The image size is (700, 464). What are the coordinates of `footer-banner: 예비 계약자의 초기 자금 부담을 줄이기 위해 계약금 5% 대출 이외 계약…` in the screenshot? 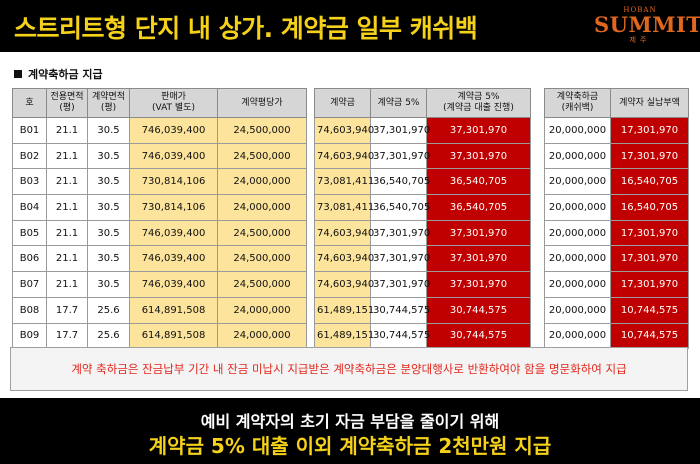 It's located at (350, 431).